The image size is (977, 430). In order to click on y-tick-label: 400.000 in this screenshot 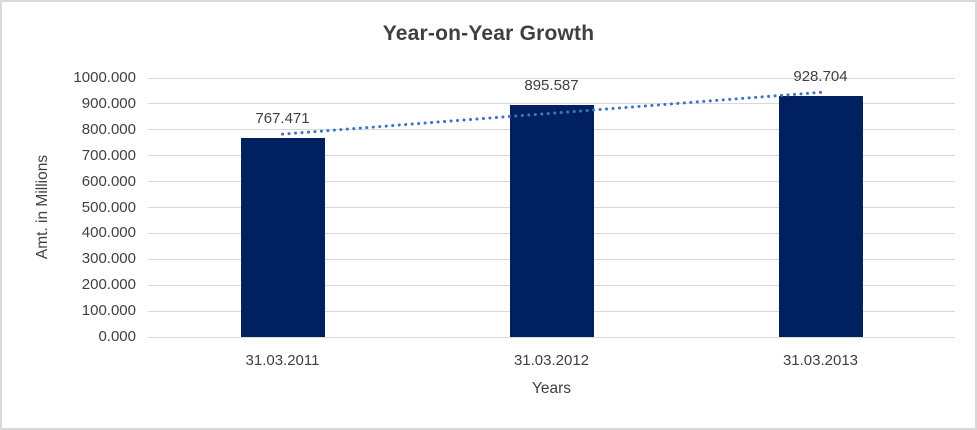, I will do `click(108, 233)`.